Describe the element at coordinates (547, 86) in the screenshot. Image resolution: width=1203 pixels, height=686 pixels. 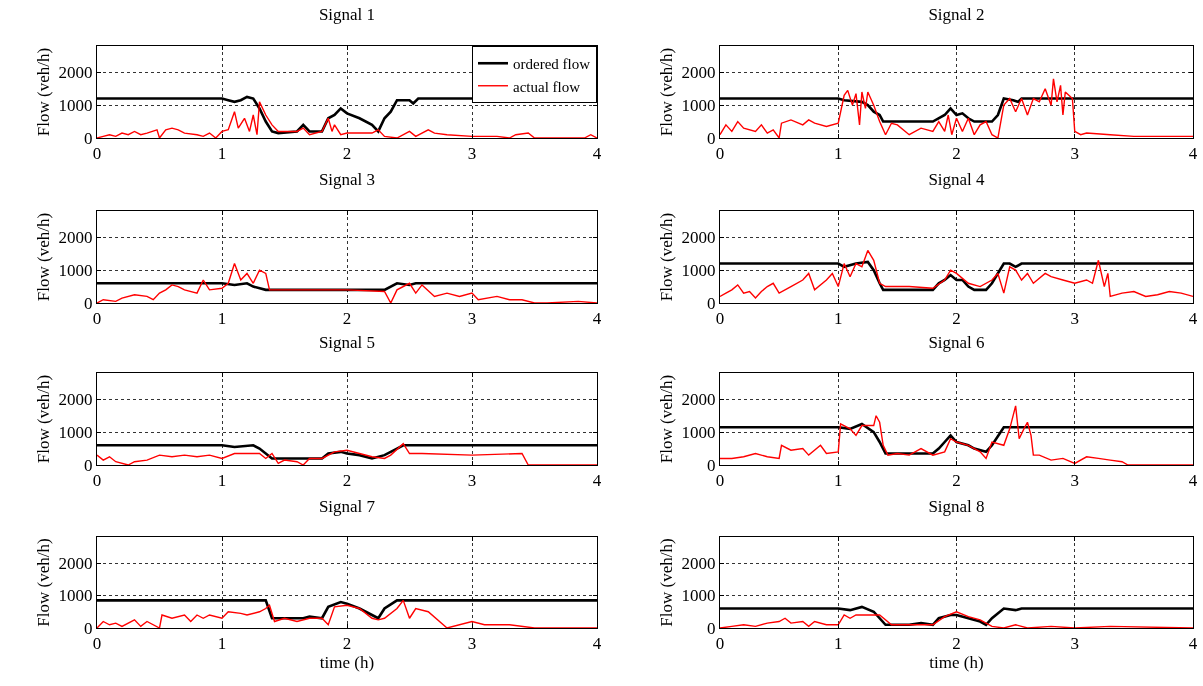
I see `legend-label: actual flow` at that location.